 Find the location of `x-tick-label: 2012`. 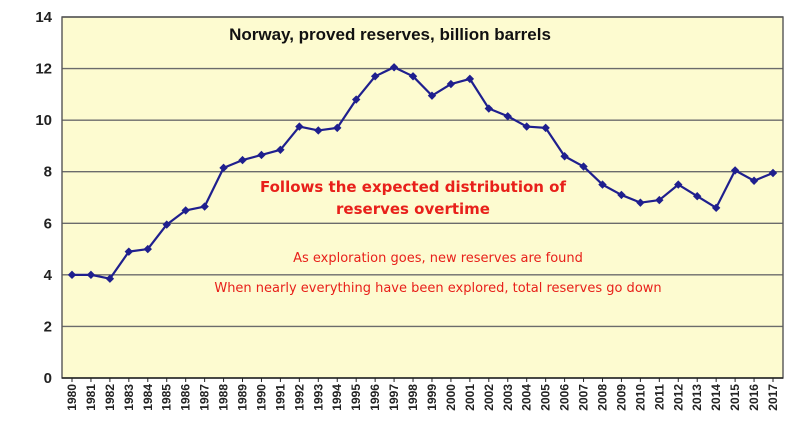

x-tick-label: 2012 is located at coordinates (678, 397).